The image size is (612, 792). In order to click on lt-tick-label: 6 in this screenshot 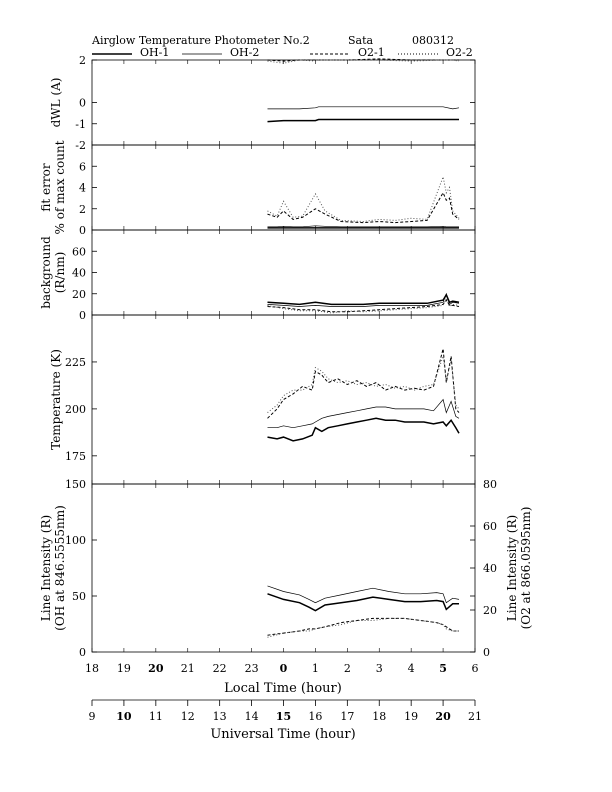, I will do `click(475, 668)`.